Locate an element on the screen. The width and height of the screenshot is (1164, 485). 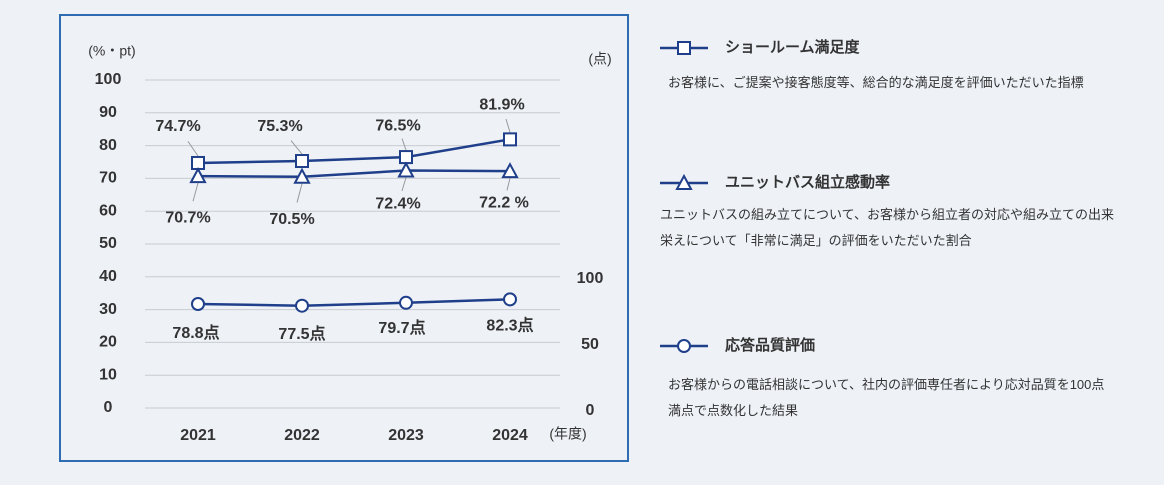
y-tick-label: 70 is located at coordinates (108, 178).